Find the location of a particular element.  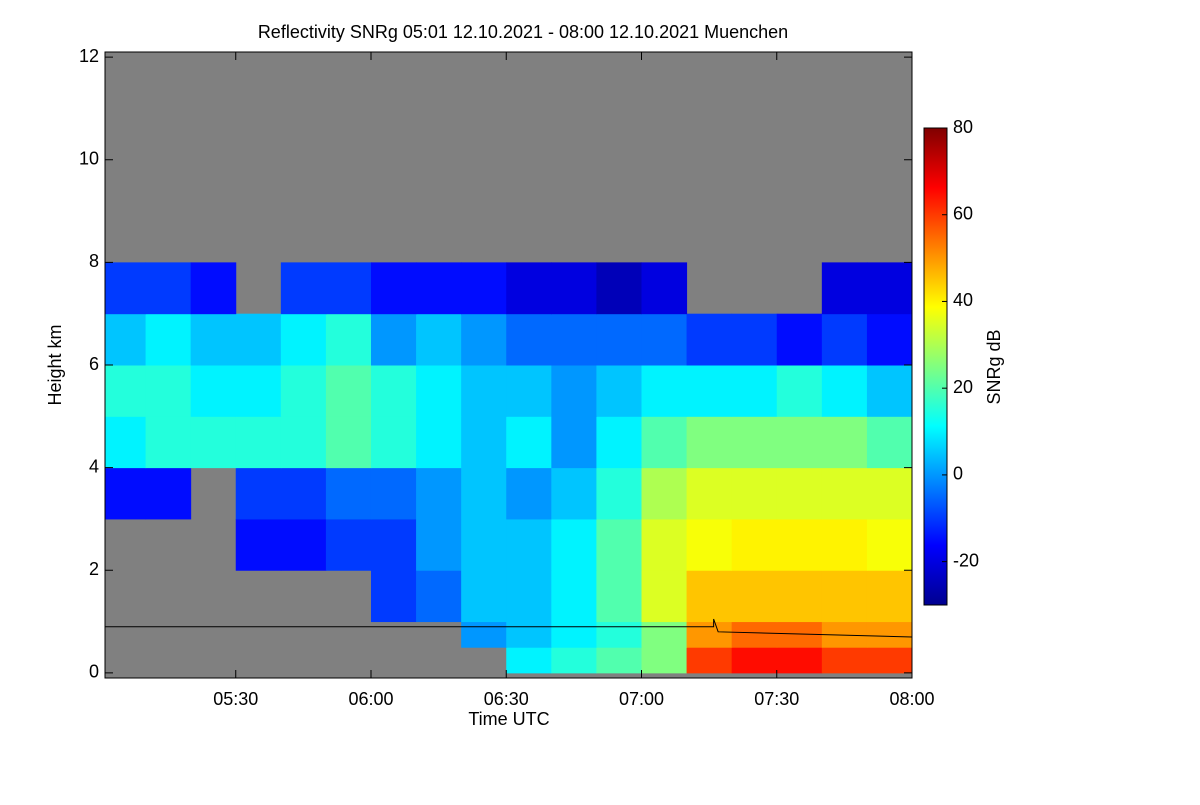

x-axis-label: Time UTC is located at coordinates (508, 719).